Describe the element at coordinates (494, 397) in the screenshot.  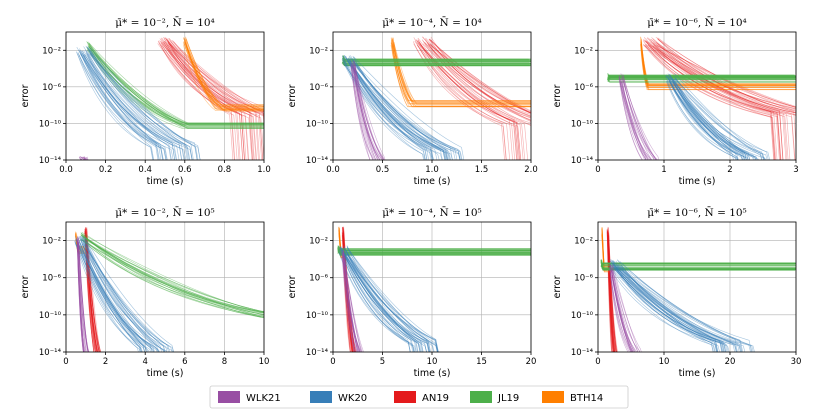
I see `legend-item-JL19: JL19` at that location.